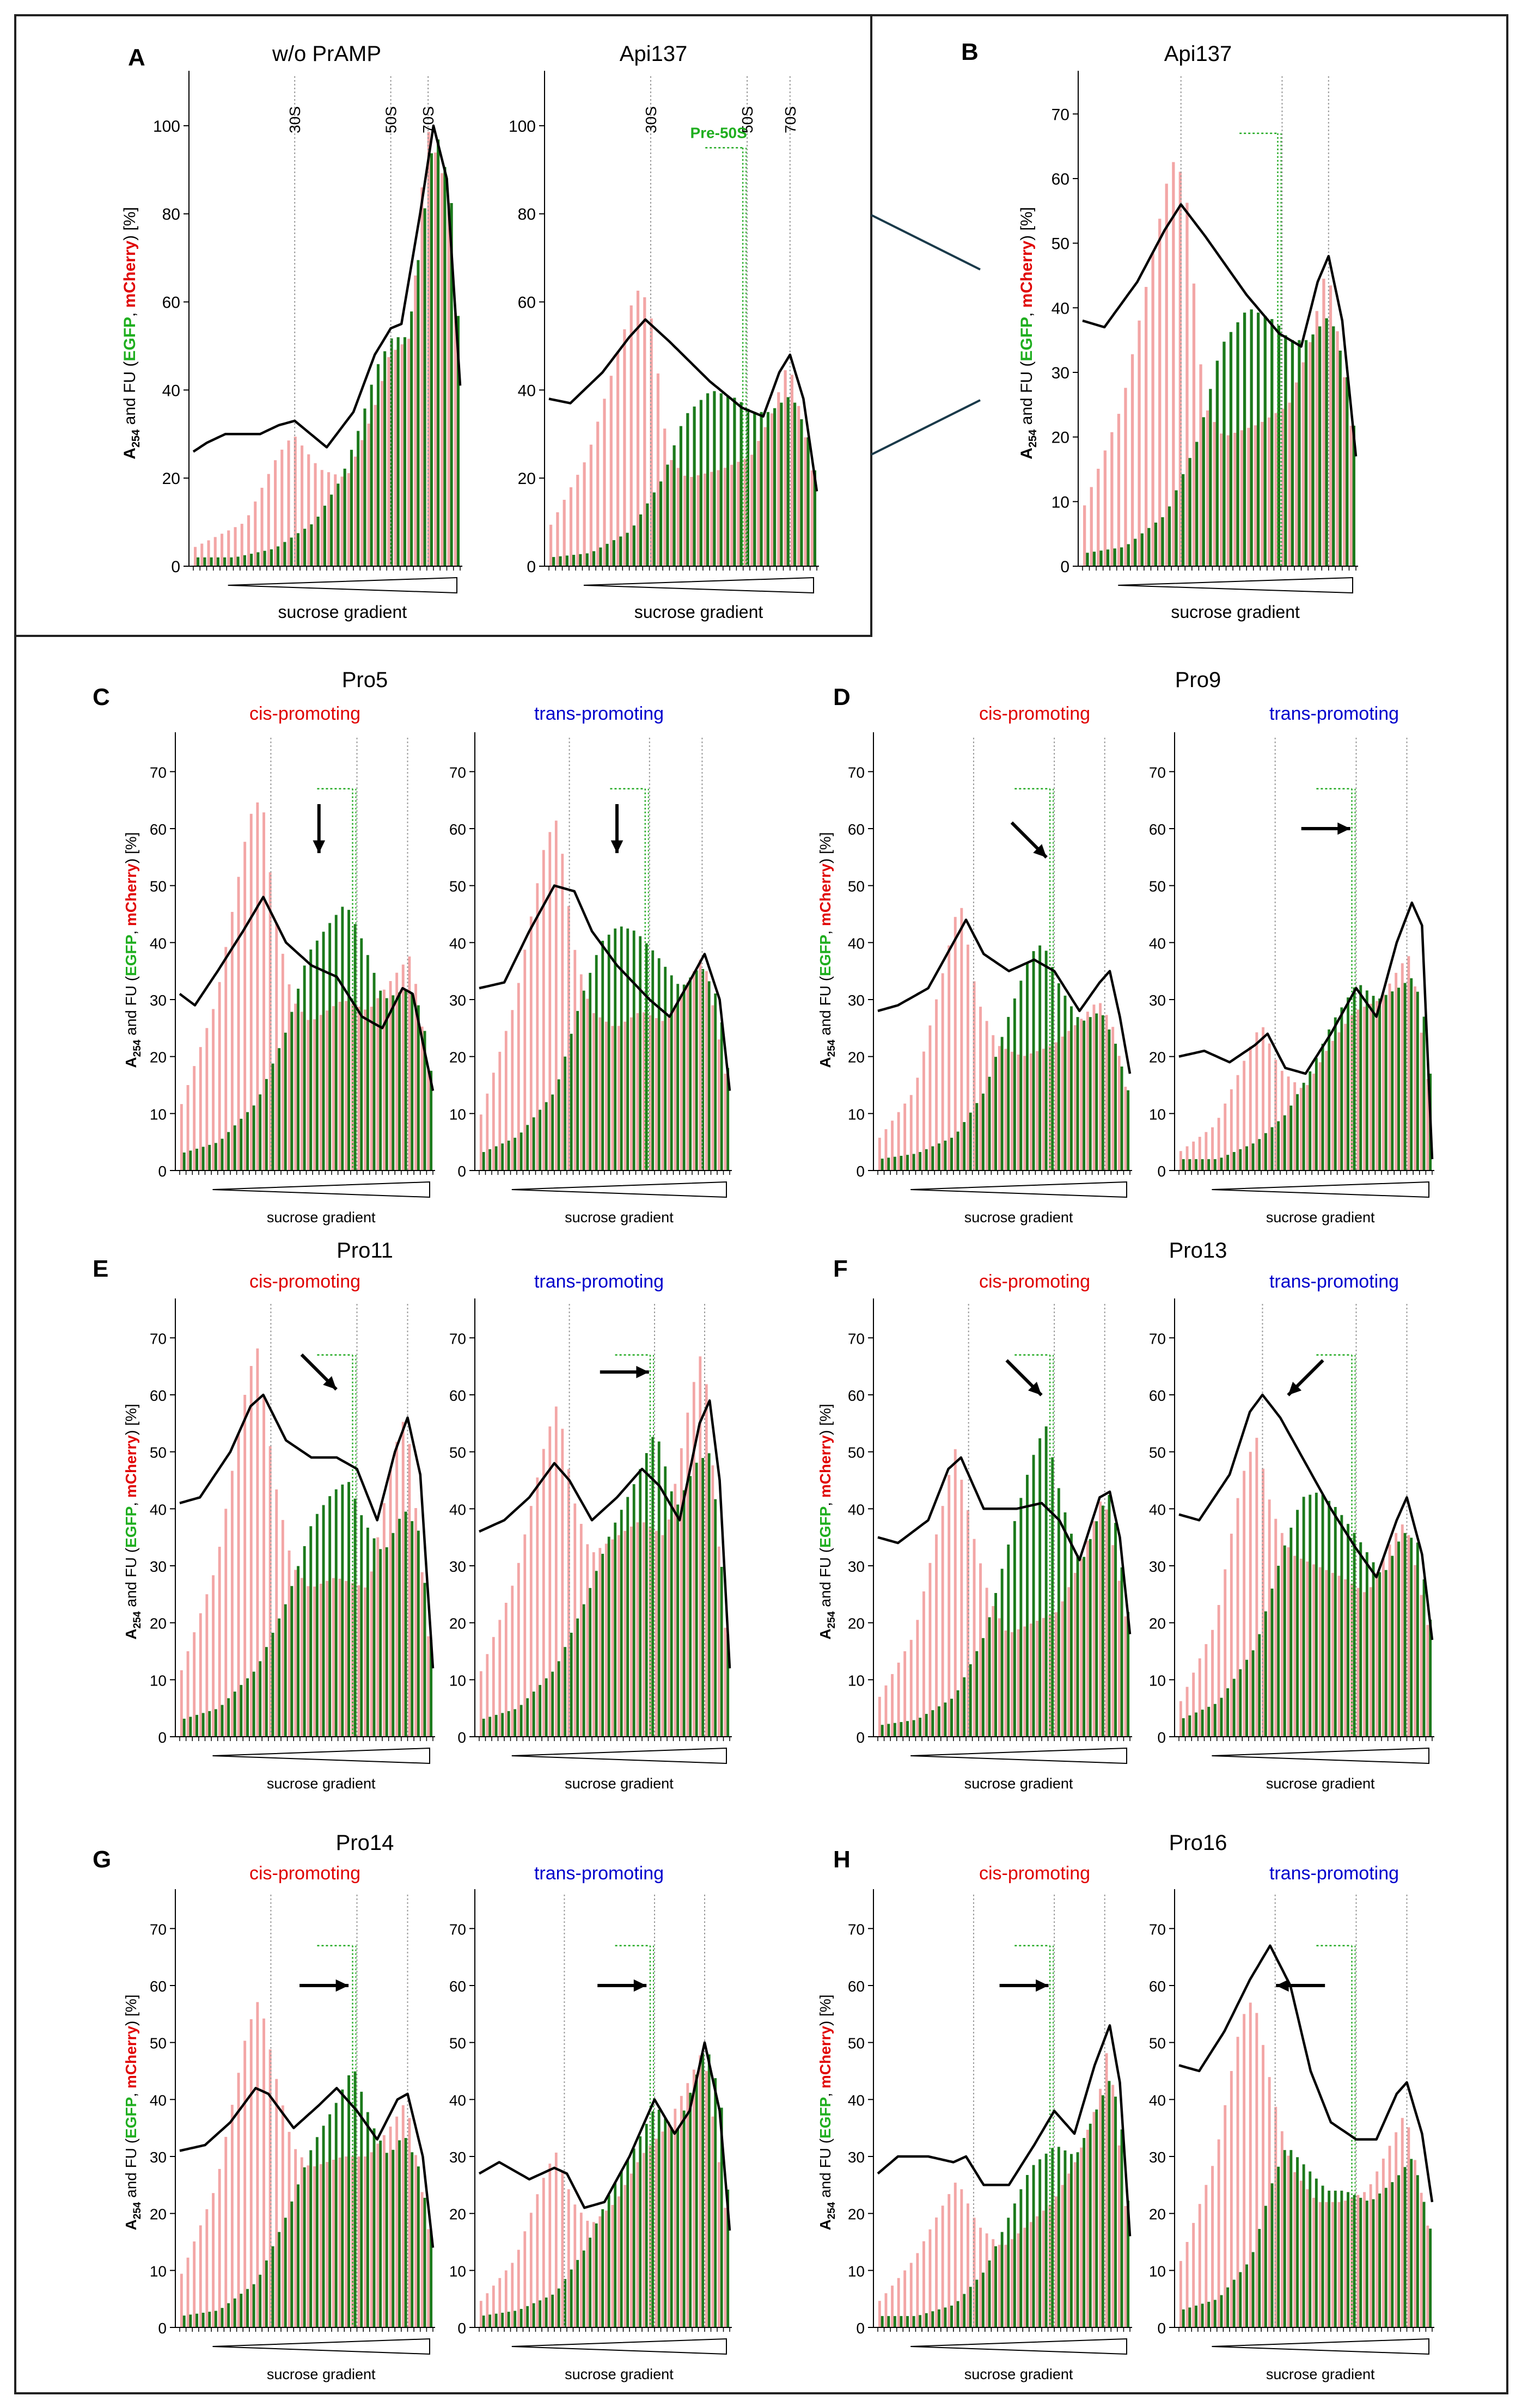  Describe the element at coordinates (1060, 373) in the screenshot. I see `y-tick-label: 30` at that location.